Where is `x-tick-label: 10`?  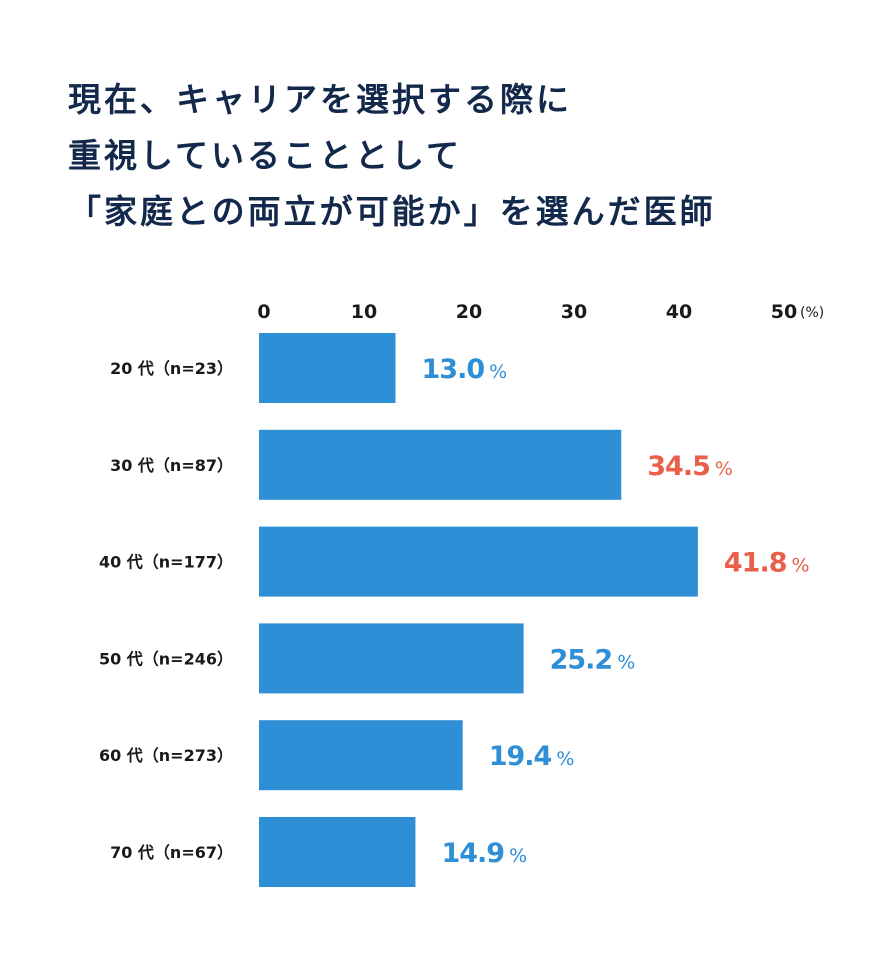
x-tick-label: 10 is located at coordinates (364, 312).